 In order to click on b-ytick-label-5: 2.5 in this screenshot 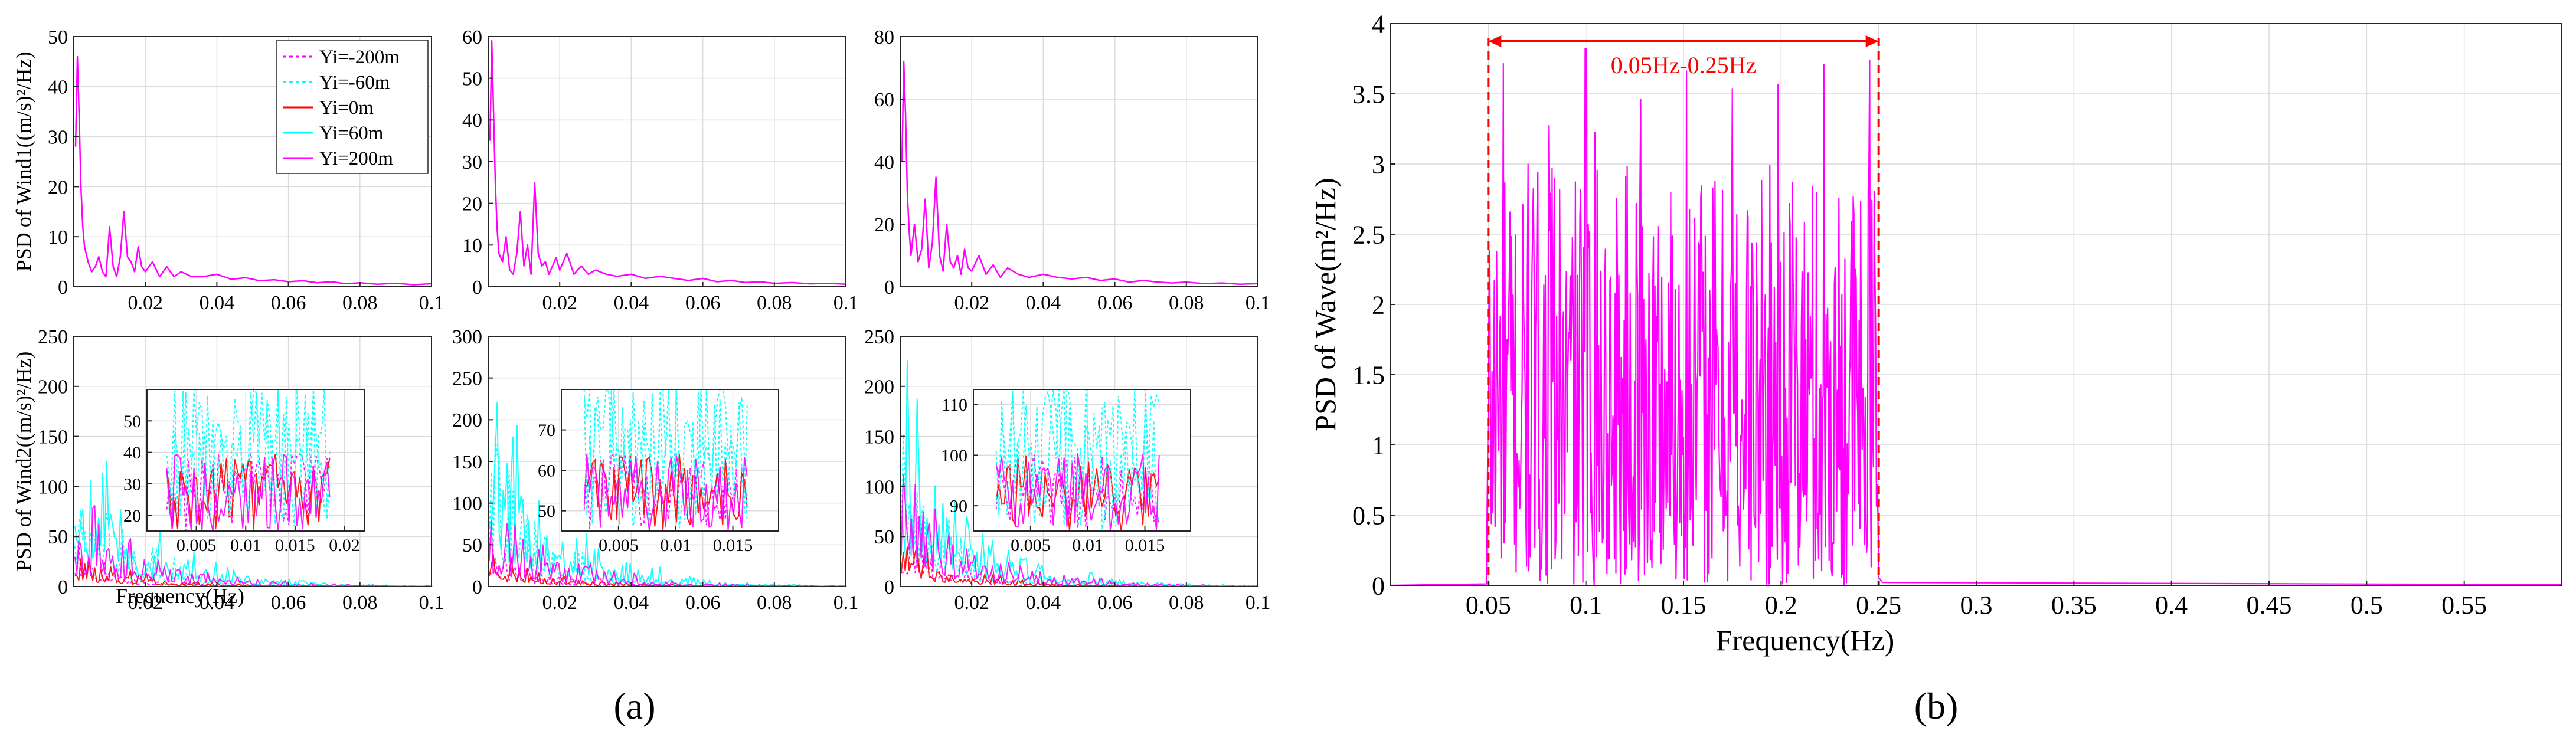, I will do `click(1368, 234)`.